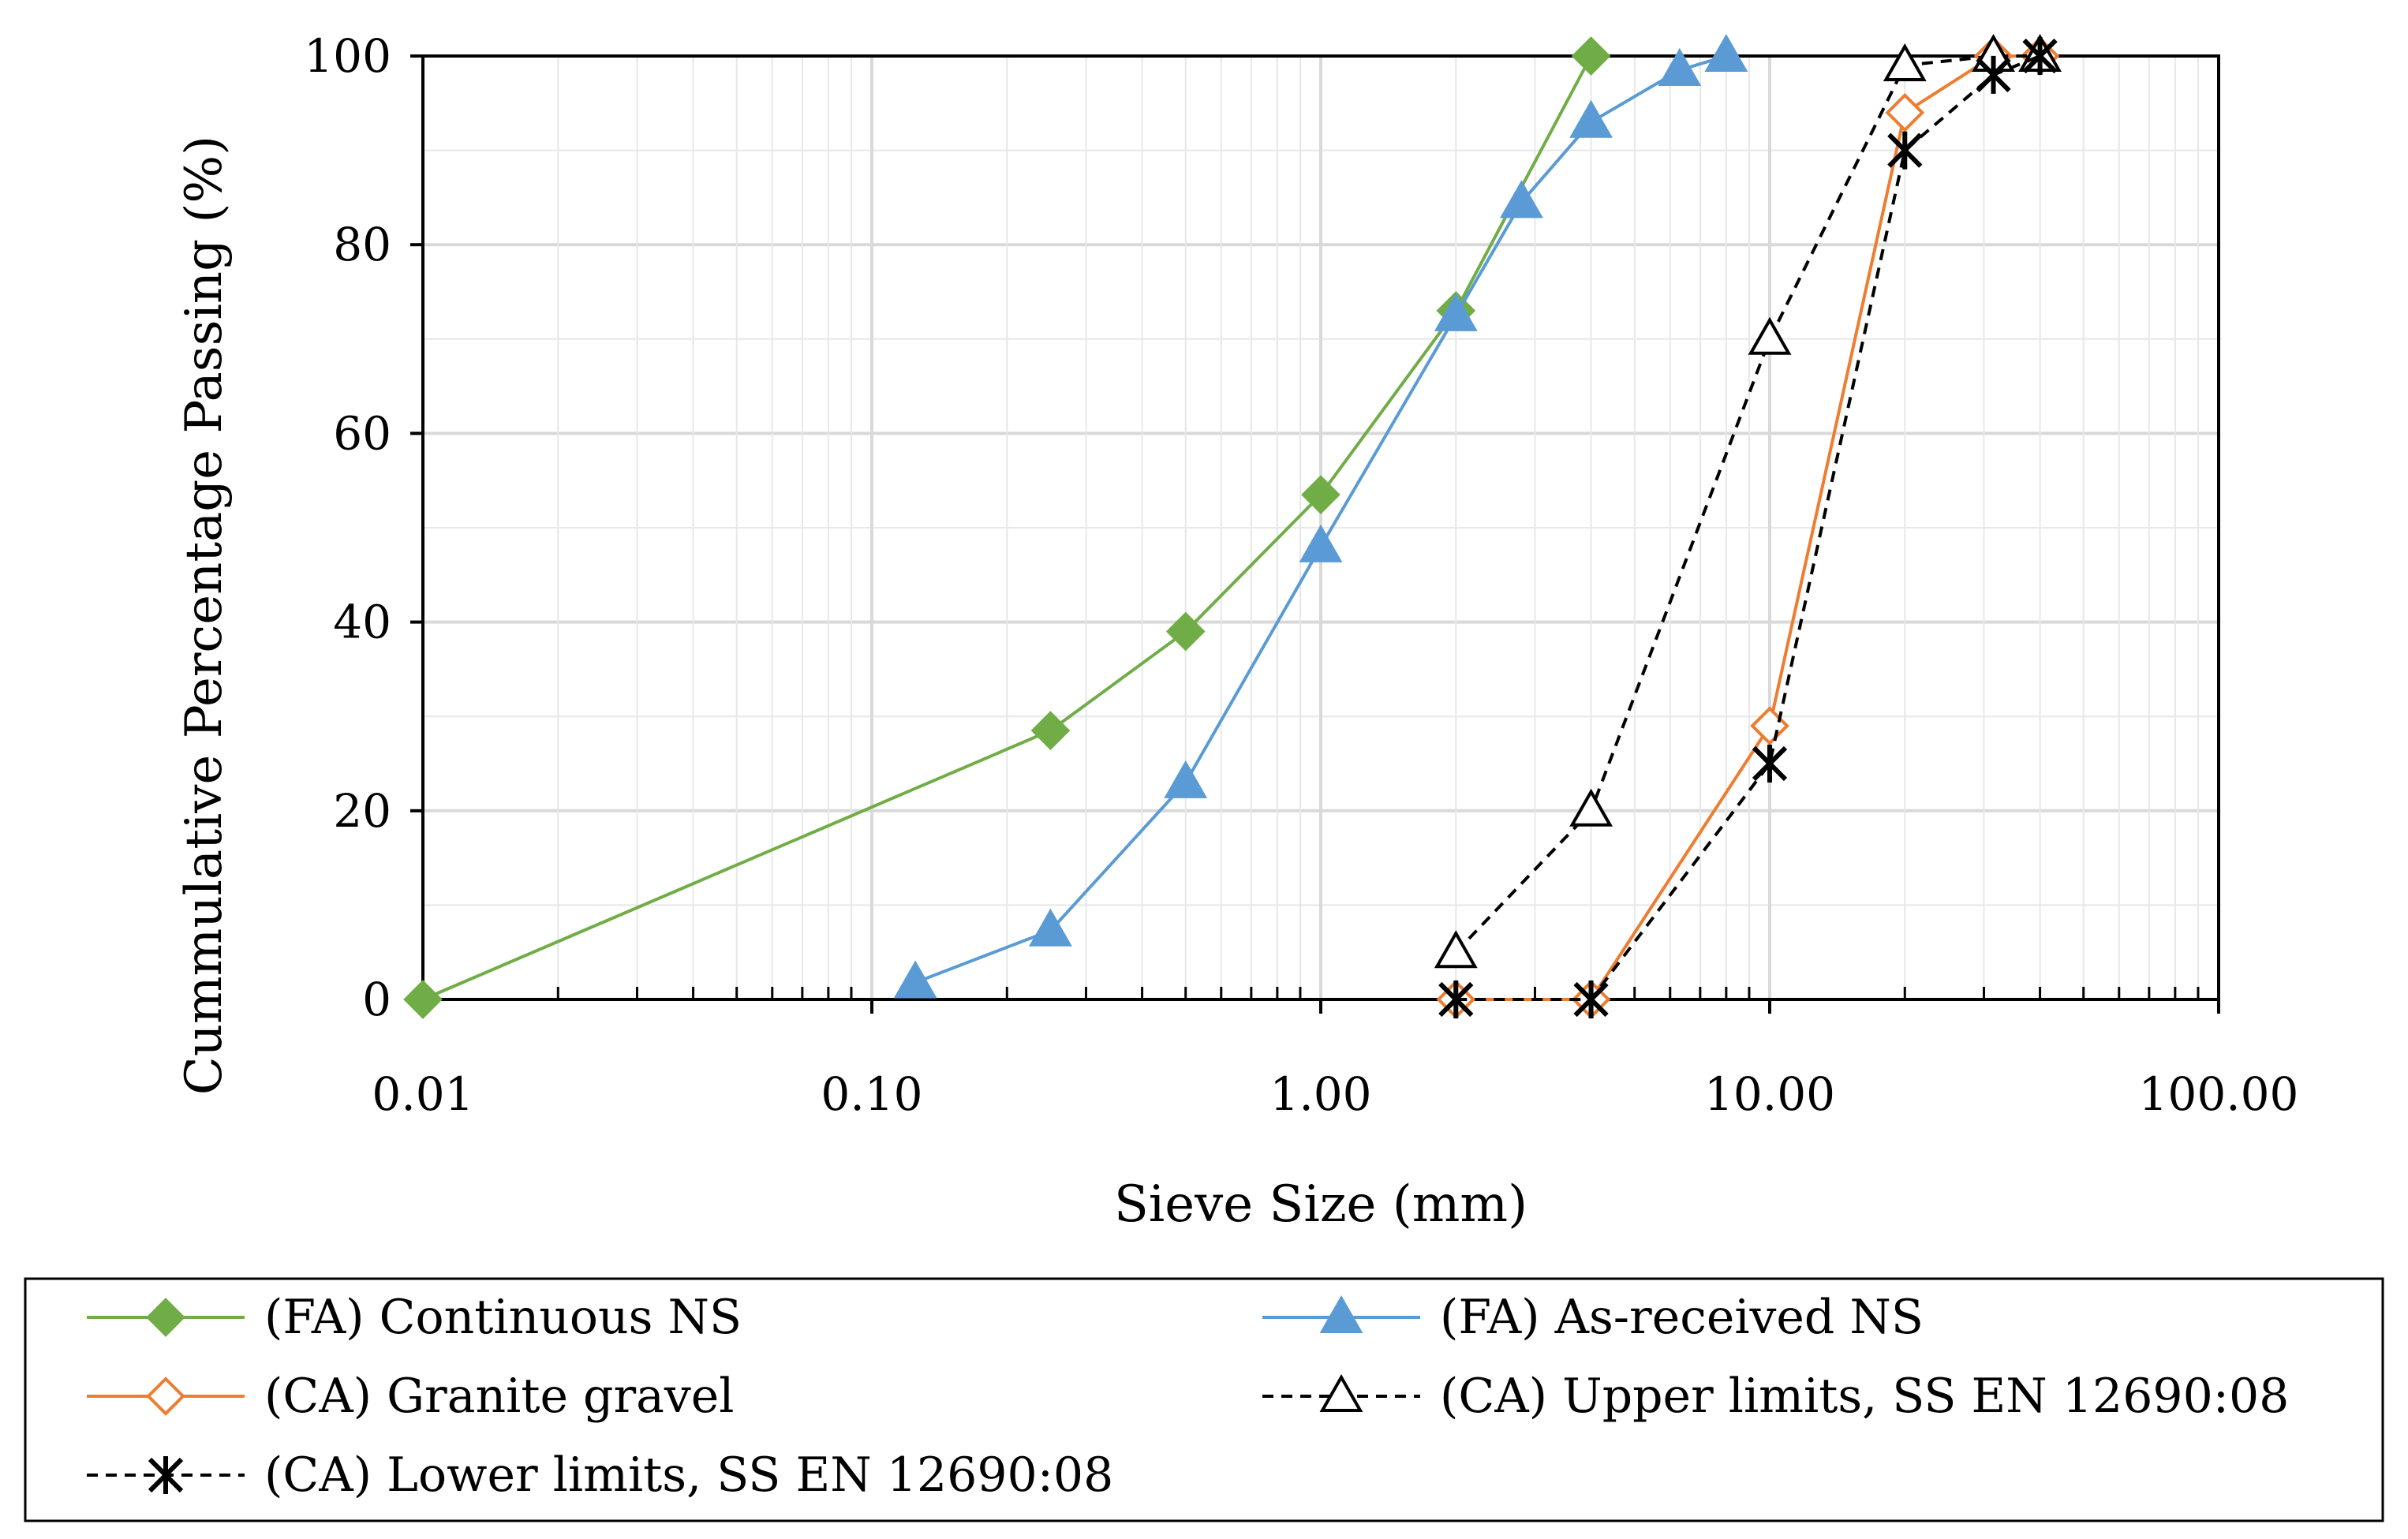 The width and height of the screenshot is (2408, 1539). I want to click on series-line, so click(1748, 527).